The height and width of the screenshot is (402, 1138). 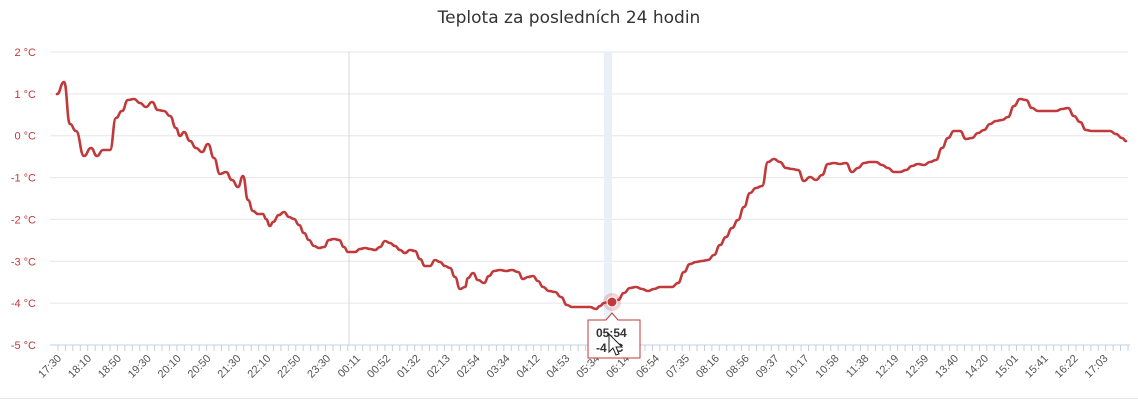 What do you see at coordinates (140, 367) in the screenshot?
I see `x-tick-label: 19:30` at bounding box center [140, 367].